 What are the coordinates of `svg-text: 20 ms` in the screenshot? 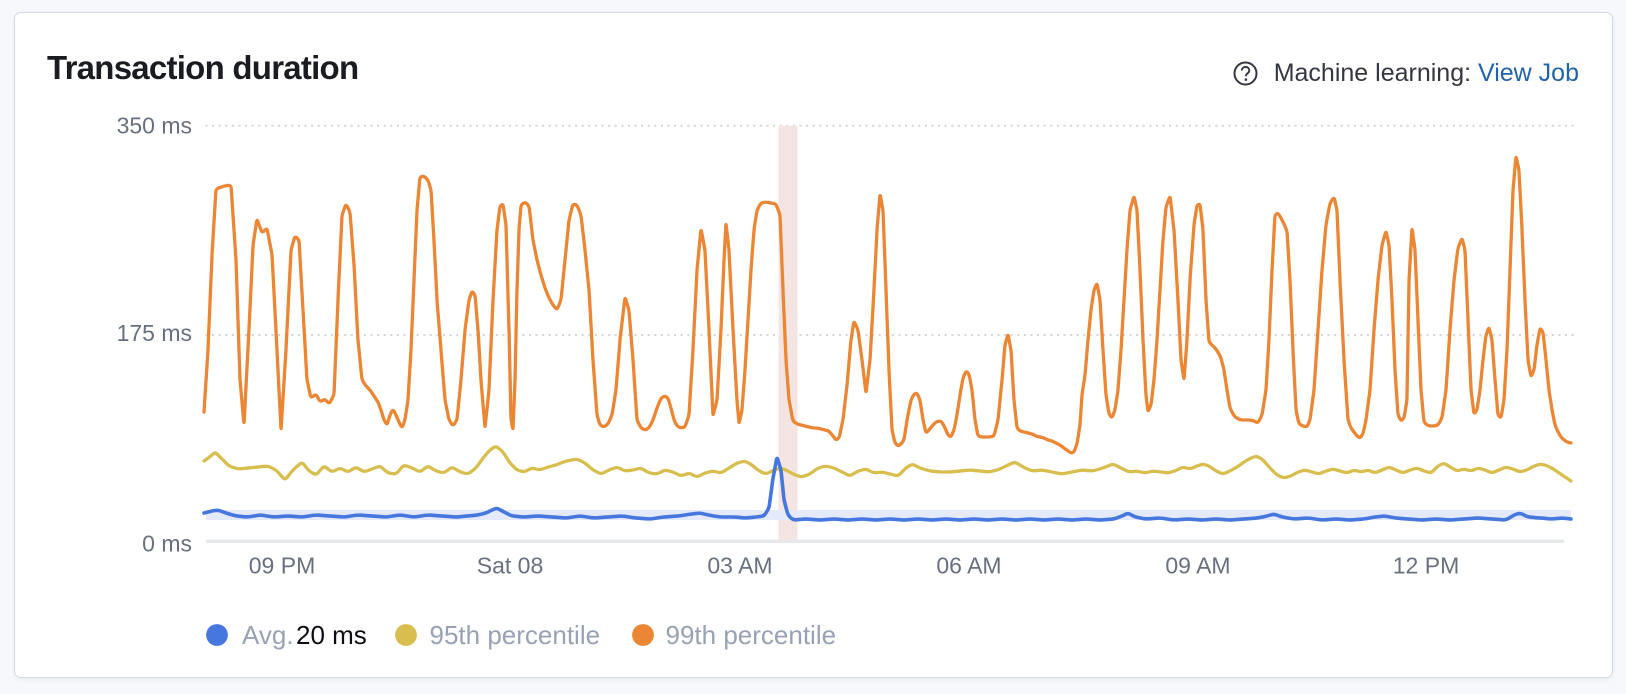 It's located at (331, 635).